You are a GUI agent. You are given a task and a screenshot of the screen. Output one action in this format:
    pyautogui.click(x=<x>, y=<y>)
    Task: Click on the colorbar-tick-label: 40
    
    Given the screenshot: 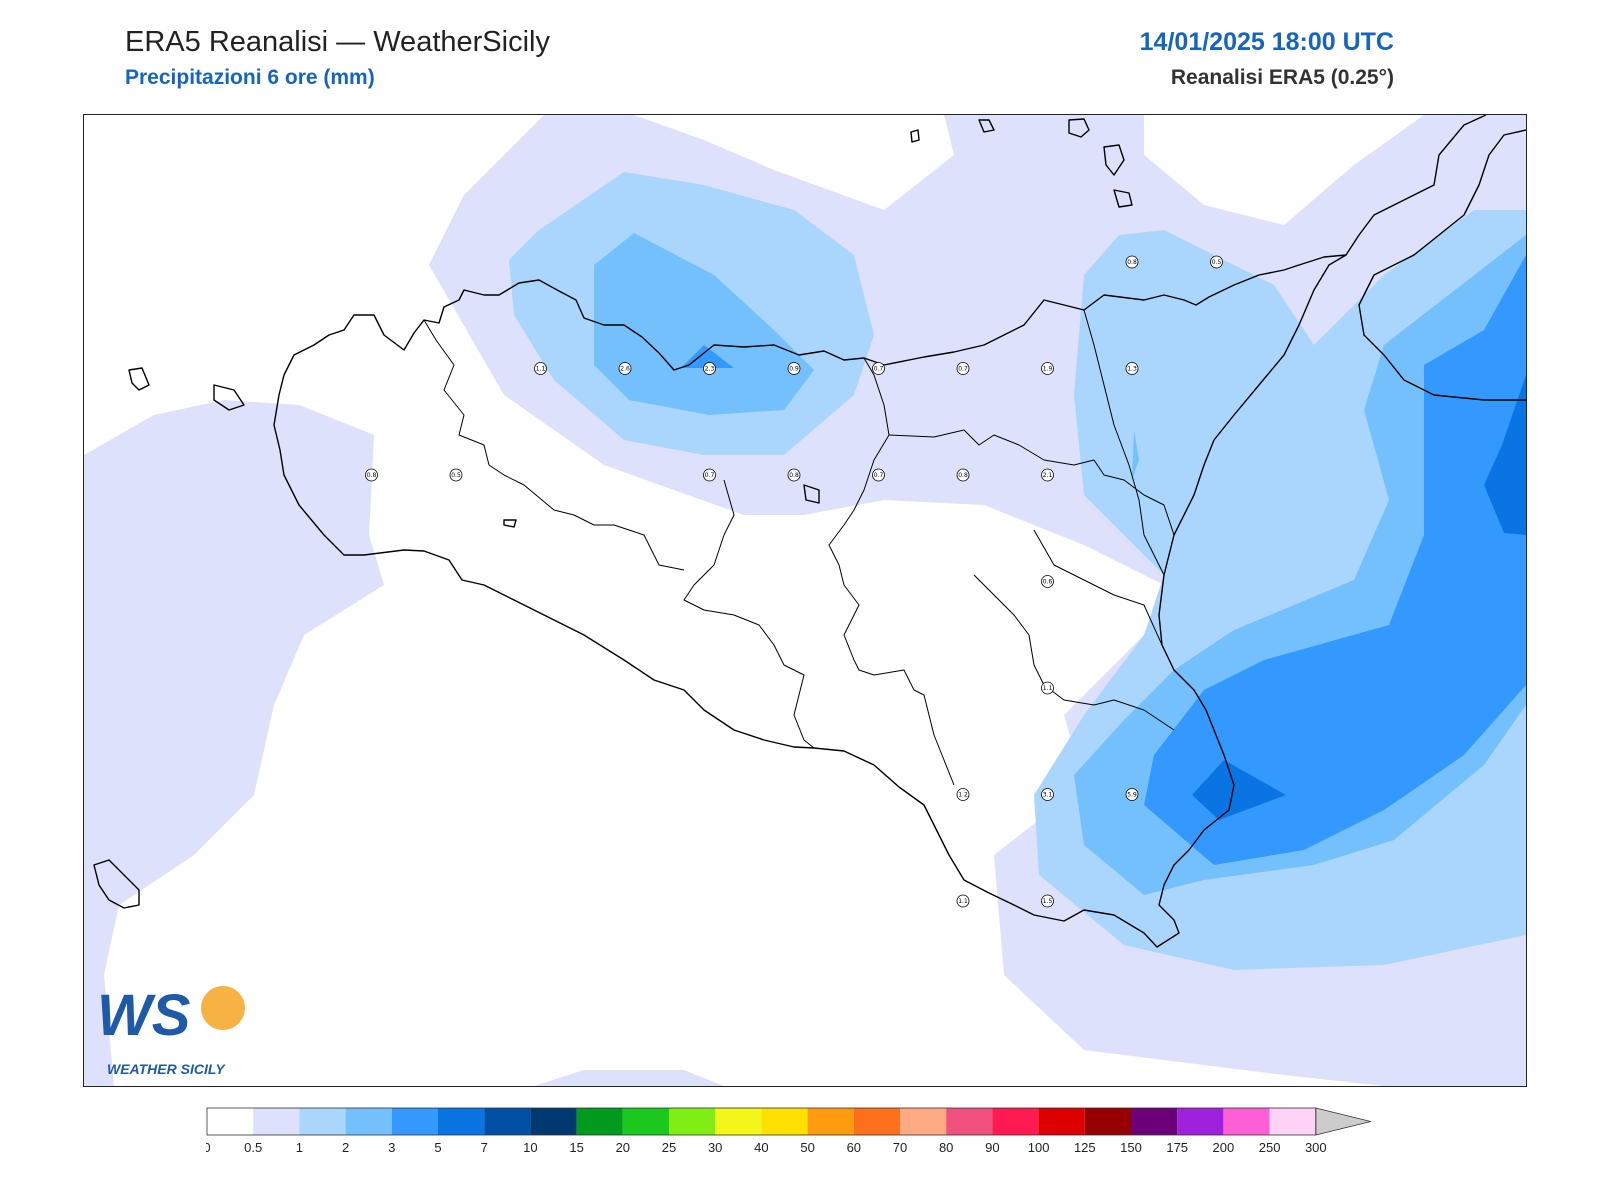 What is the action you would take?
    pyautogui.click(x=761, y=1147)
    